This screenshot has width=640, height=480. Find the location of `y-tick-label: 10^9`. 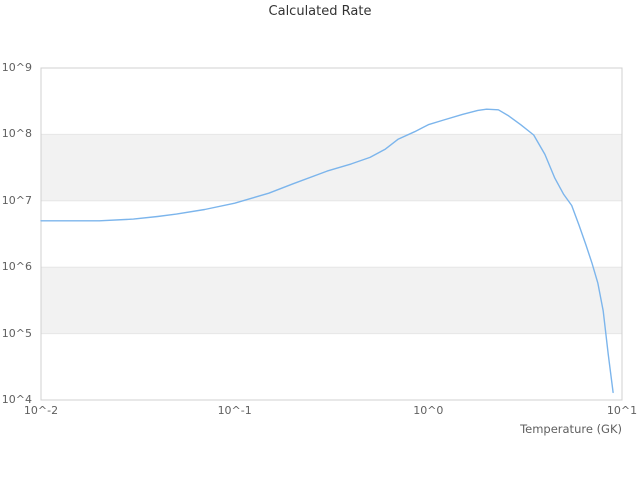

y-tick-label: 10^9 is located at coordinates (16, 67).